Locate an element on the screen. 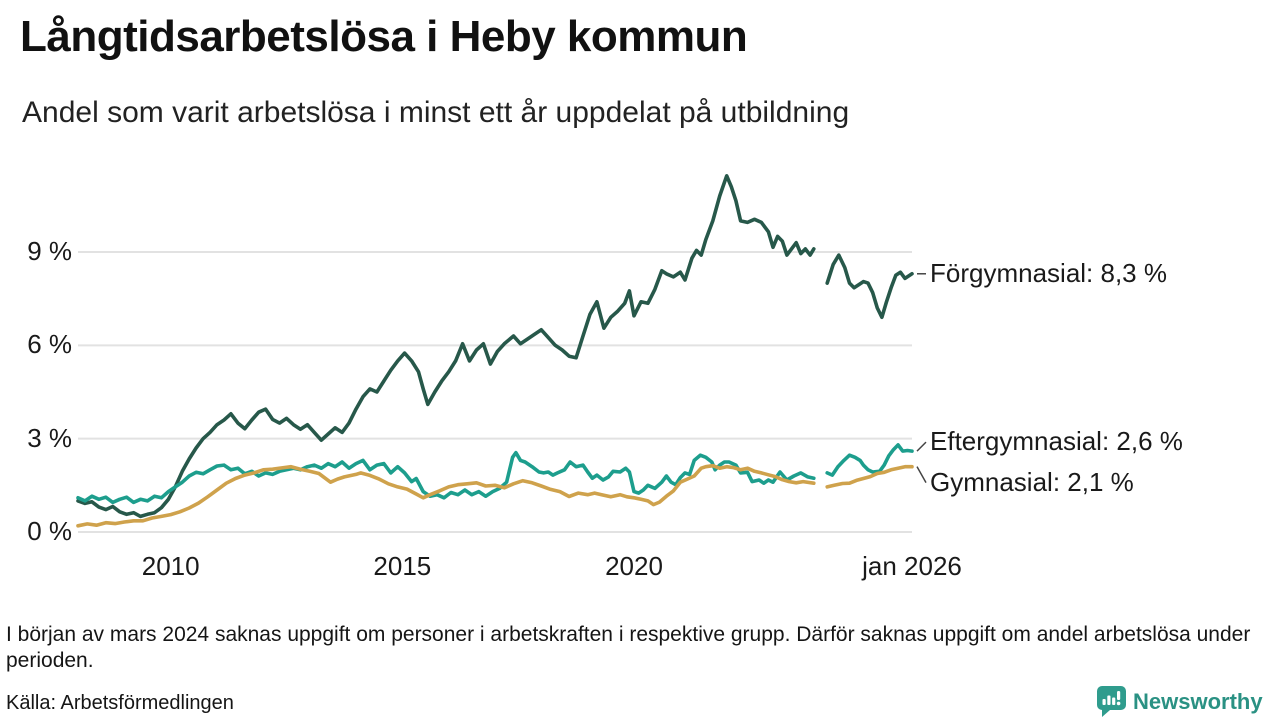 The height and width of the screenshot is (720, 1280). series-line-förgymnasial is located at coordinates (869, 286).